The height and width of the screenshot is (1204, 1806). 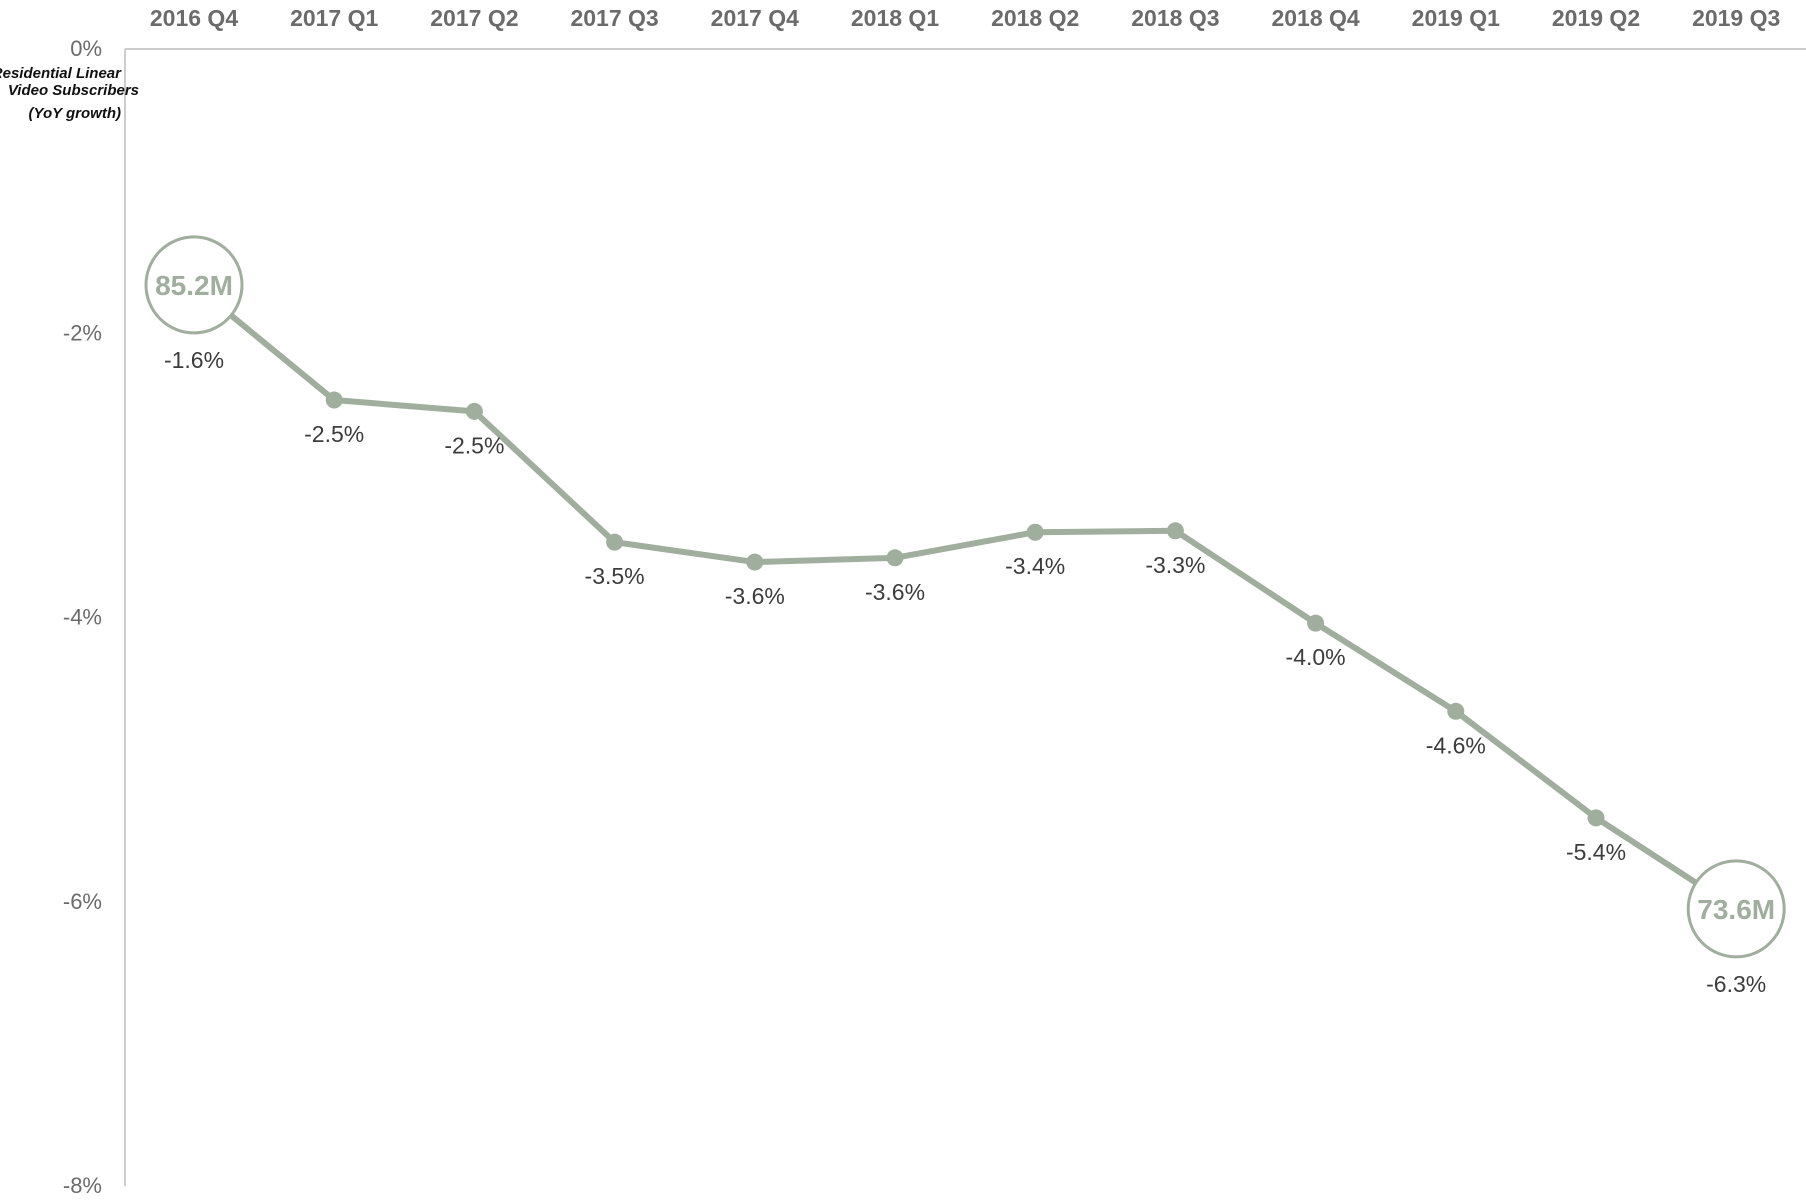 I want to click on y-tick-label: -4%, so click(x=82, y=617).